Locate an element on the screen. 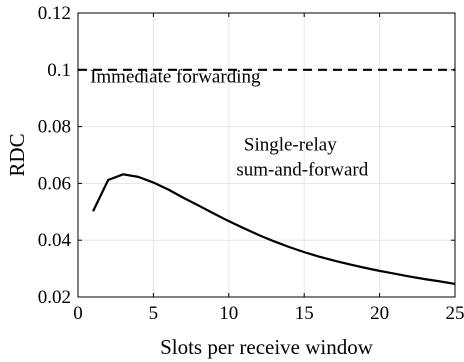 This screenshot has width=464, height=362. y-tick-label: 0.1 is located at coordinates (59, 70).